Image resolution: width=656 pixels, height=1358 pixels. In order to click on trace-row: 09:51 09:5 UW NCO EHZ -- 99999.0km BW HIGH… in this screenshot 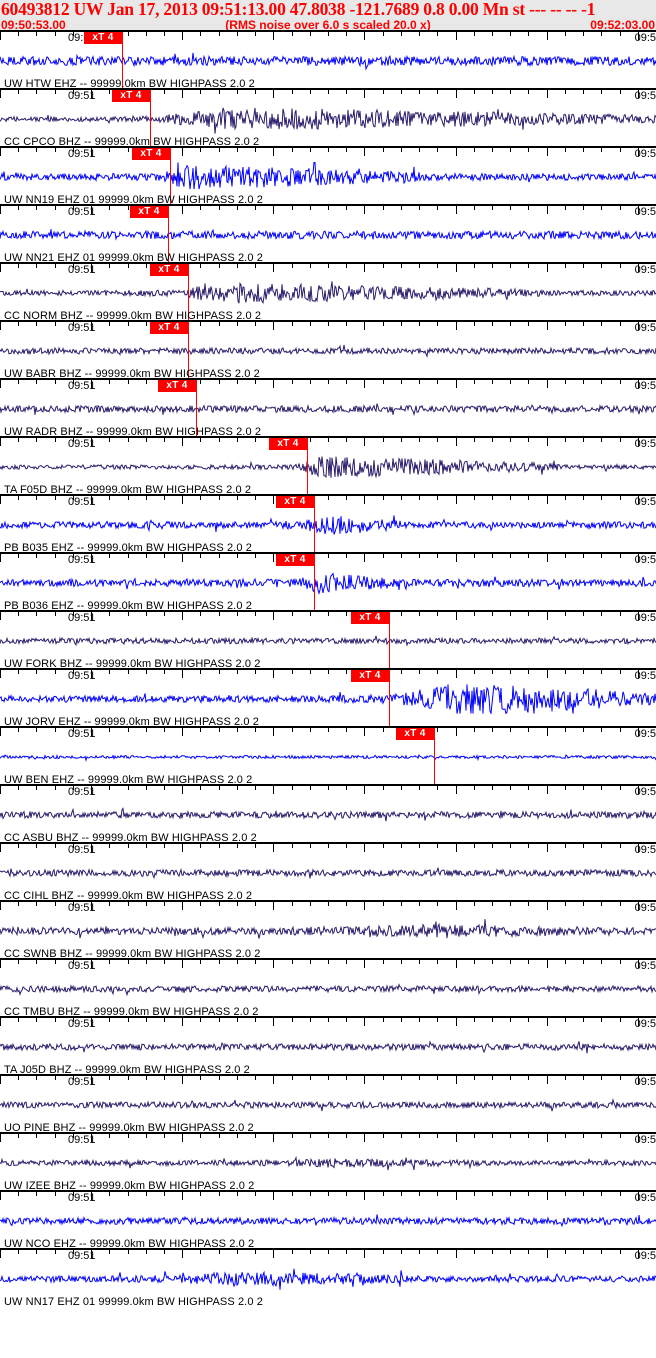, I will do `click(328, 1219)`.